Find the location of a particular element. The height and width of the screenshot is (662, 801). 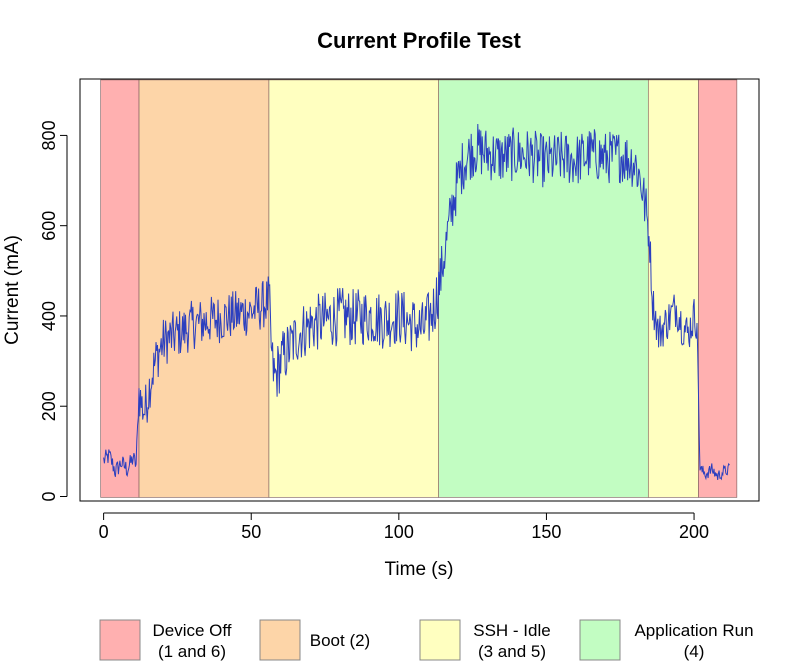

legend-label-3: Application Run is located at coordinates (693, 630).